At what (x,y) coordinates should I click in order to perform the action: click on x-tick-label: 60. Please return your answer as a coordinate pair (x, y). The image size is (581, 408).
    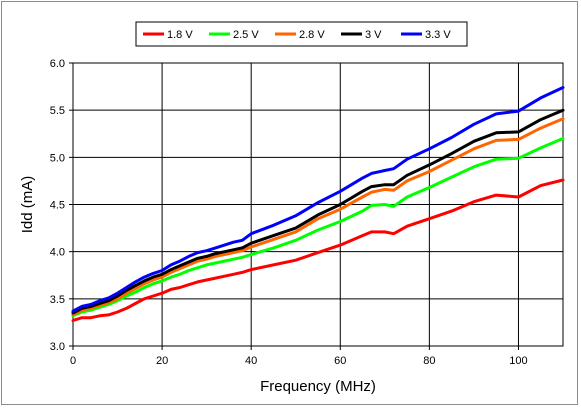
    Looking at the image, I should click on (340, 361).